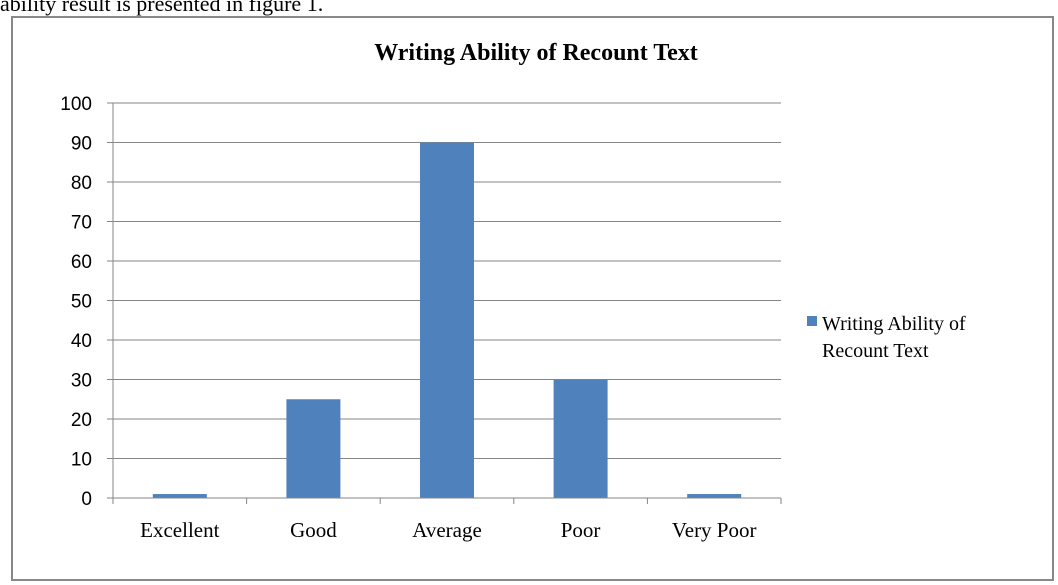 The height and width of the screenshot is (585, 1058). What do you see at coordinates (81, 262) in the screenshot?
I see `y-tick-label-60: 60` at bounding box center [81, 262].